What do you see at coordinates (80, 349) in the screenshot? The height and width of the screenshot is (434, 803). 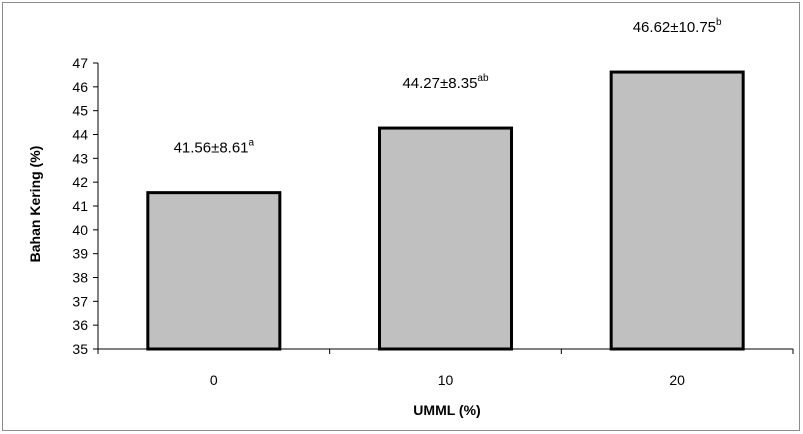 I see `y-tick-label: 35` at bounding box center [80, 349].